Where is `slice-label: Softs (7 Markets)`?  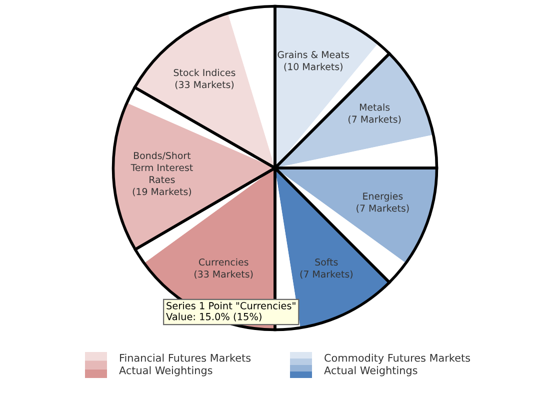 slice-label: Softs (7 Markets) is located at coordinates (326, 268).